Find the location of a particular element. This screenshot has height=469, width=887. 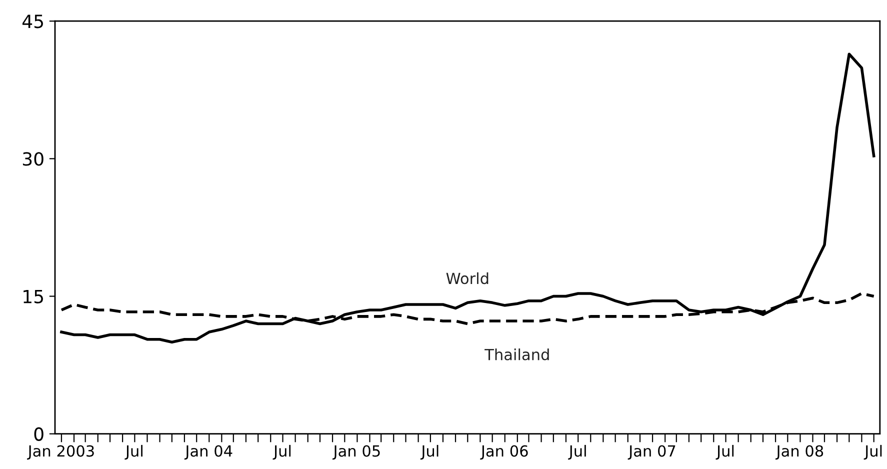

x-tick-label: Jan 06 is located at coordinates (504, 452).